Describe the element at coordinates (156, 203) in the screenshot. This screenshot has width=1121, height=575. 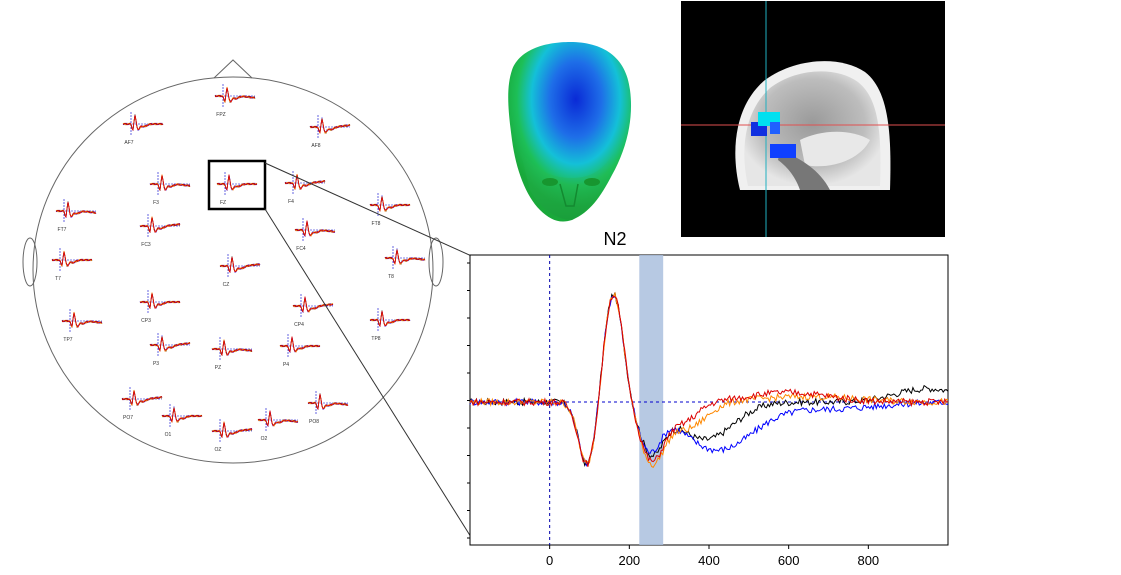
I see `electrode-label: F3` at that location.